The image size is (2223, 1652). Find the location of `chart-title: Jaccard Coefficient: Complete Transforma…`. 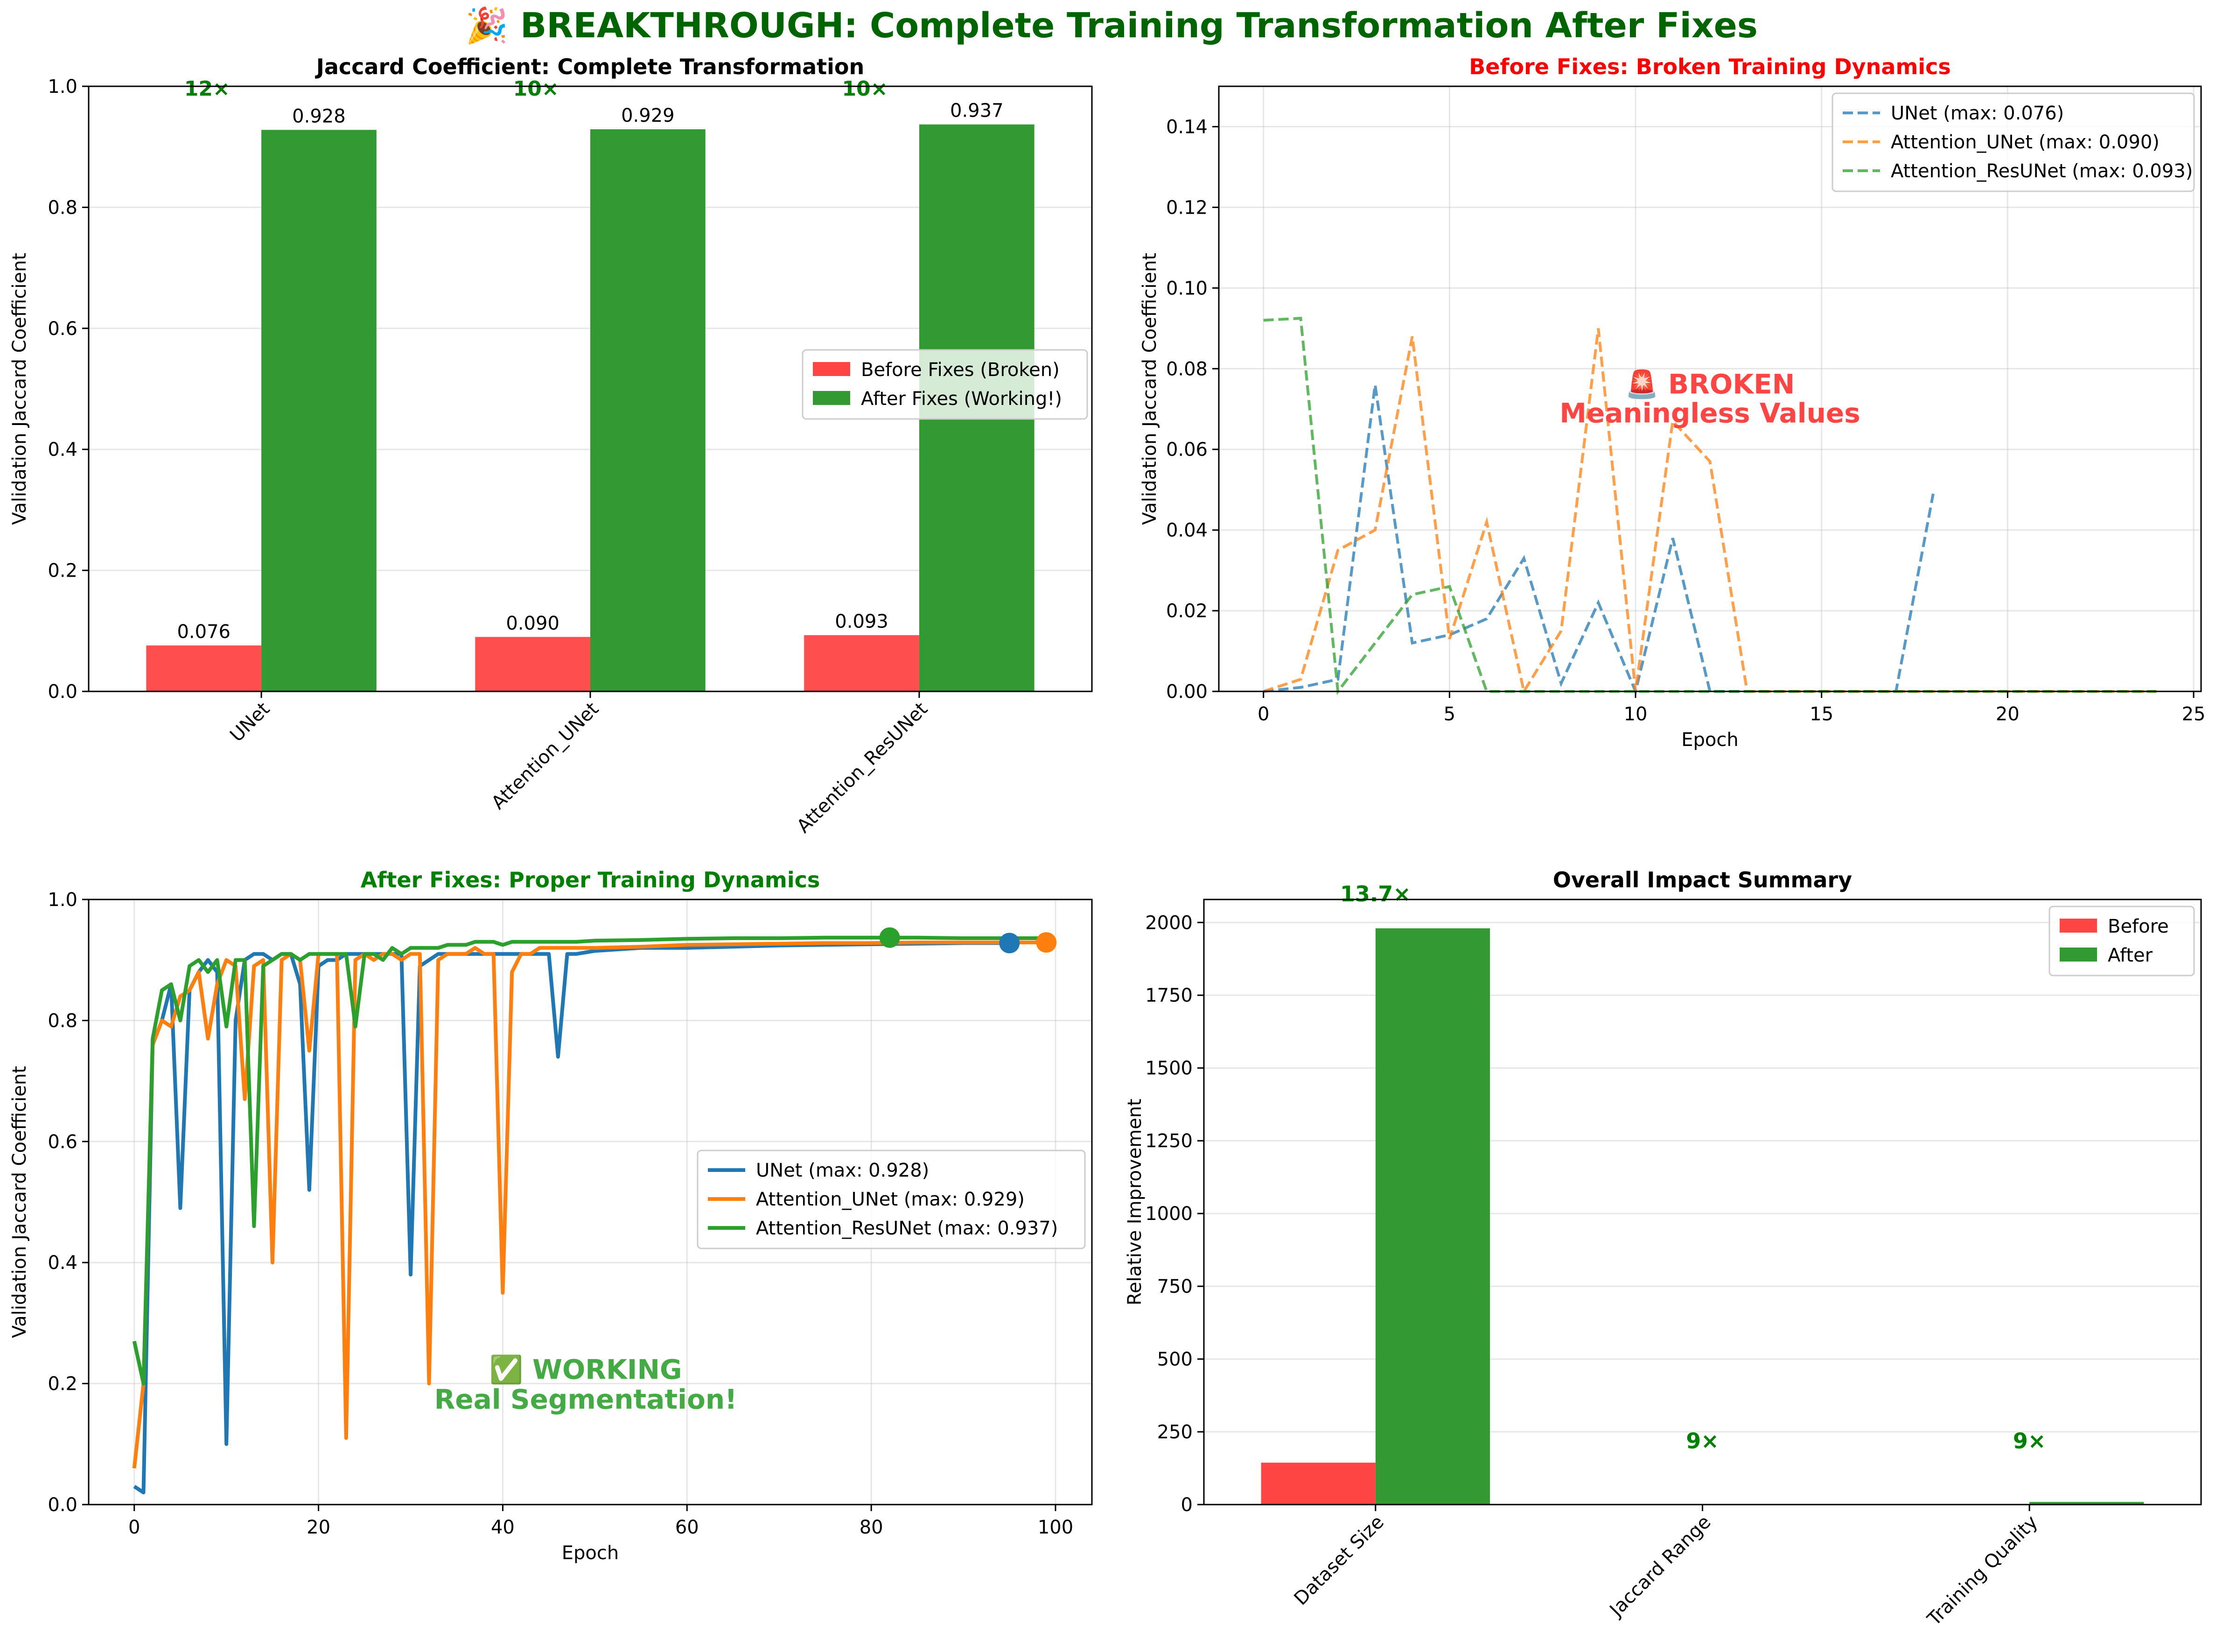

chart-title: Jaccard Coefficient: Complete Transforma… is located at coordinates (590, 66).